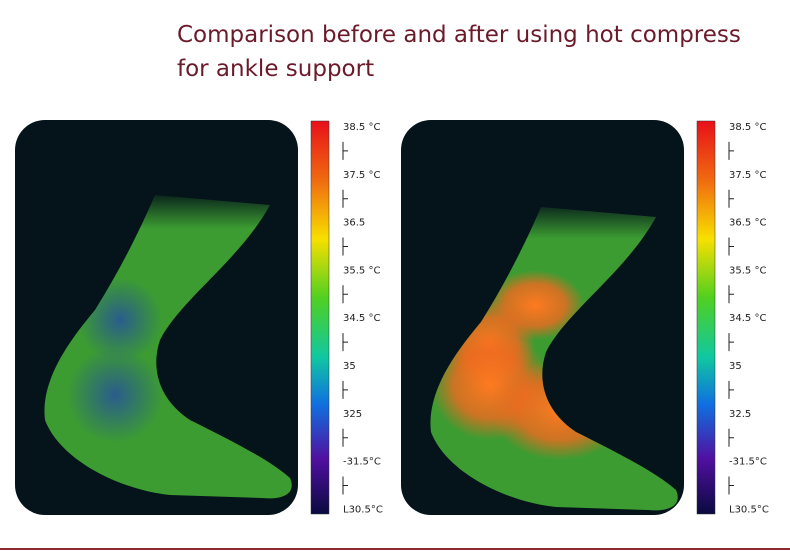  I want to click on scale-label: 36.5 °C, so click(747, 223).